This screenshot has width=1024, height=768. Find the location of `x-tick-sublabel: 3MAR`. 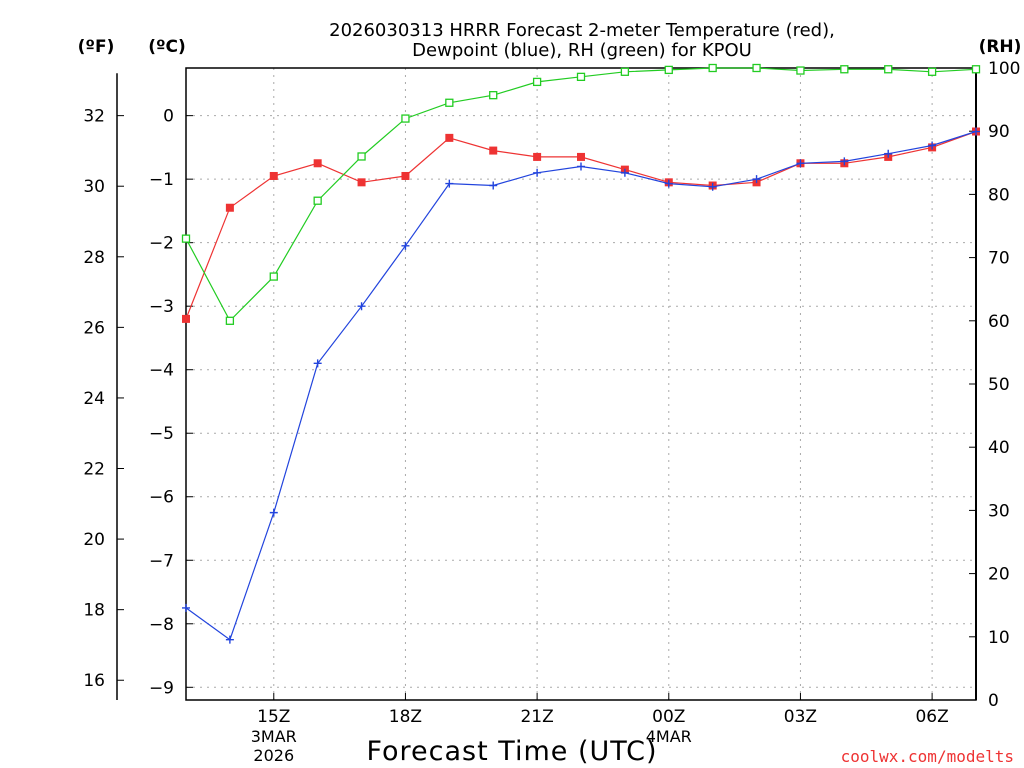

x-tick-sublabel: 3MAR is located at coordinates (274, 736).